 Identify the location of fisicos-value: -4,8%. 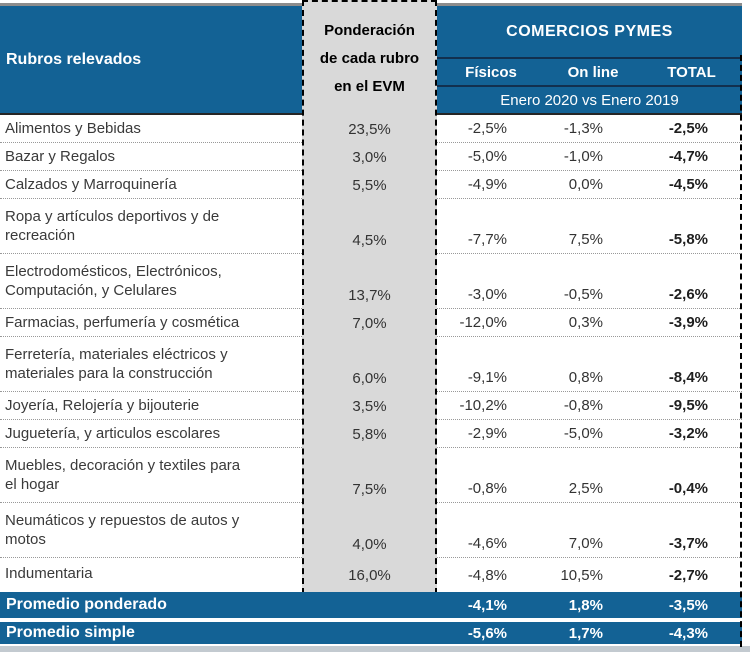
(487, 575).